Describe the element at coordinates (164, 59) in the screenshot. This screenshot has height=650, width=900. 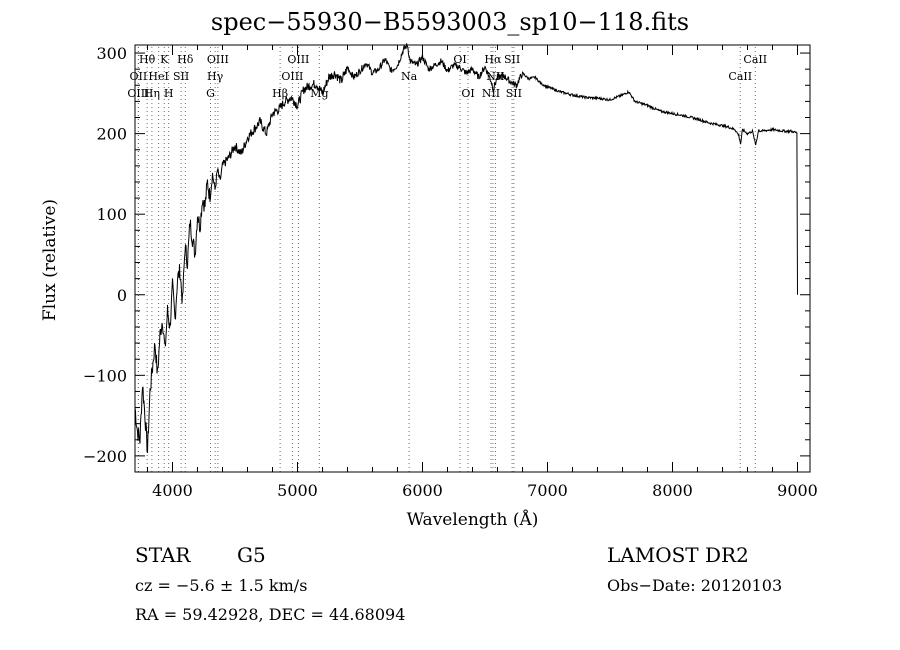
I see `line-label-1: K` at that location.